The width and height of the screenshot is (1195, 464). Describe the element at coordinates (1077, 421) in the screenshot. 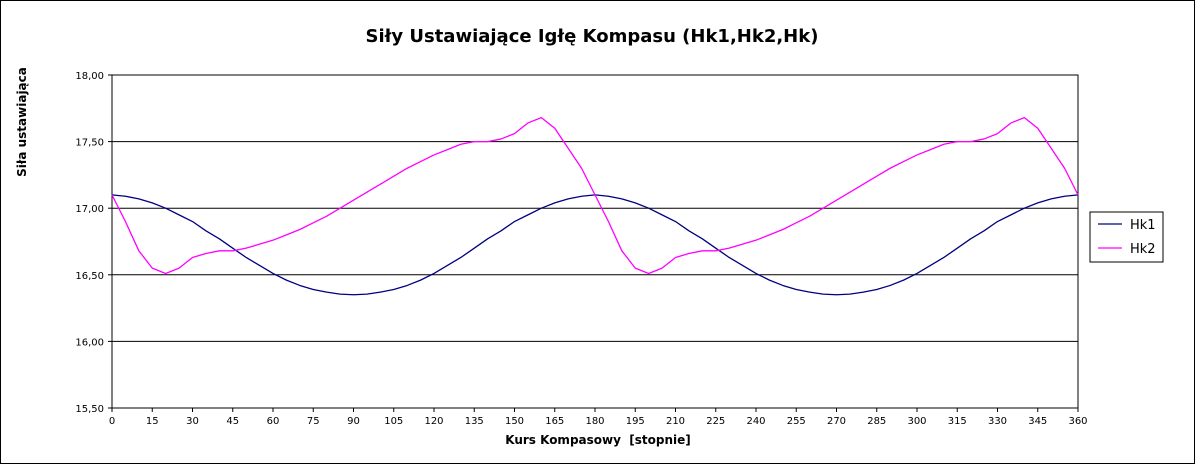

I see `x-tick-label: 360` at that location.